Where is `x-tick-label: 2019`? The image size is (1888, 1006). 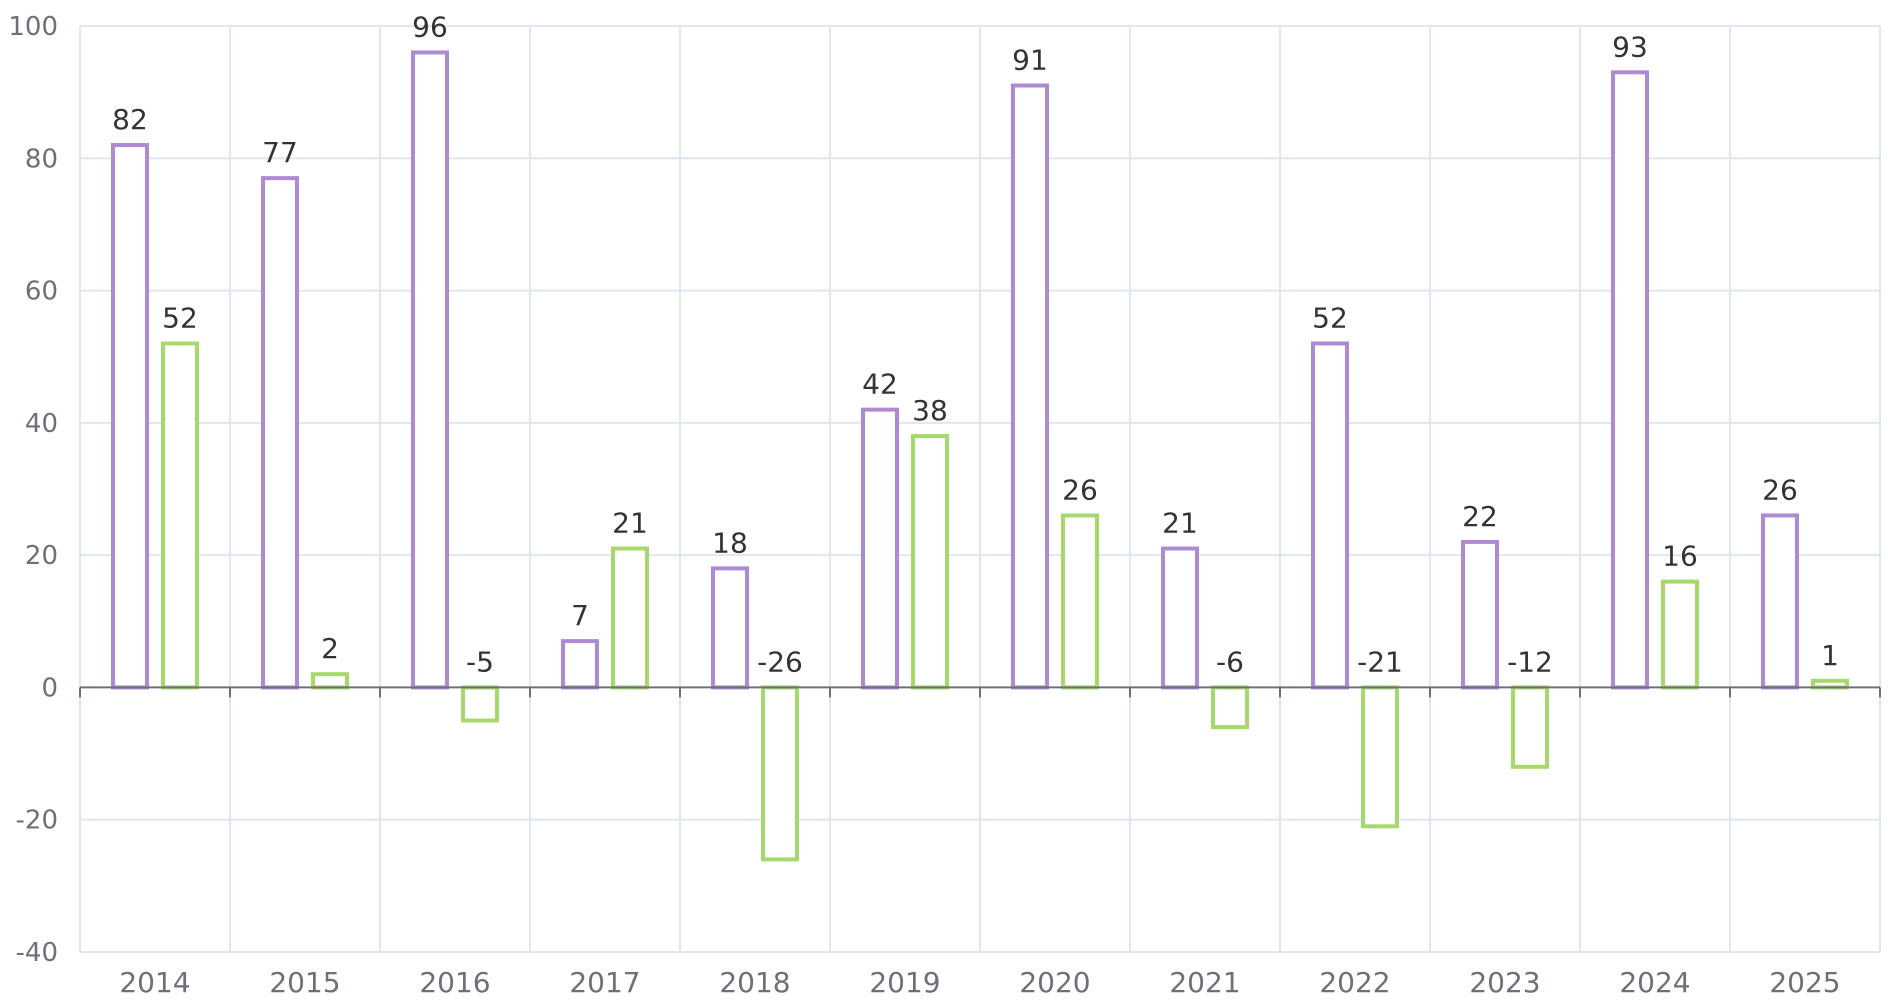 x-tick-label: 2019 is located at coordinates (904, 982).